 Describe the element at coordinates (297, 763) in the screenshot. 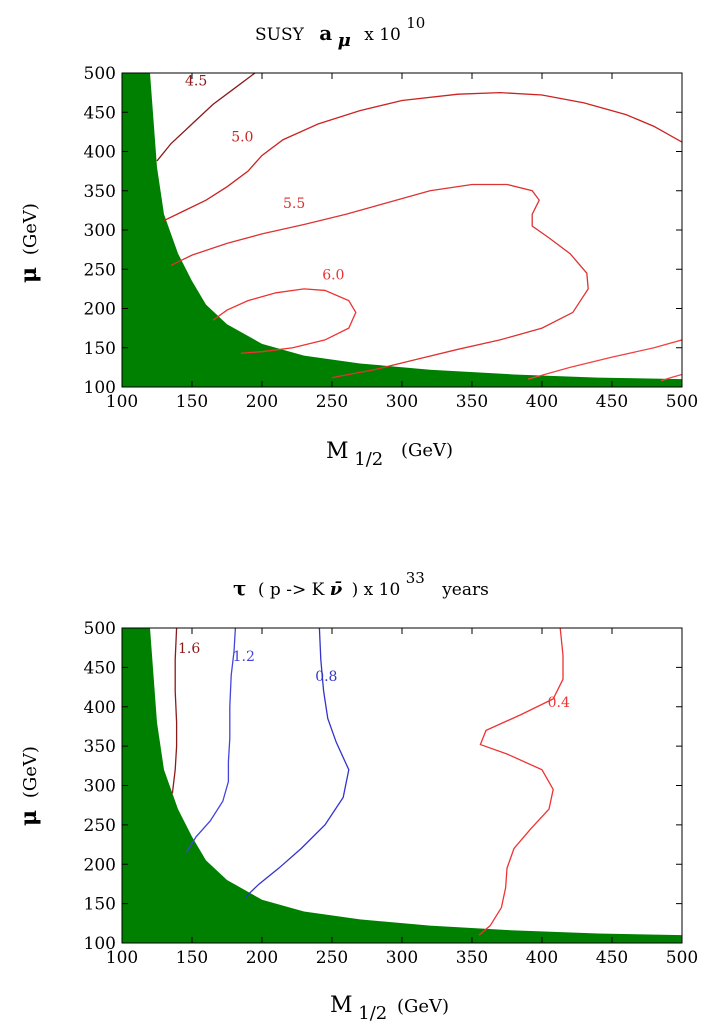

I see `contour-line-0.8` at that location.